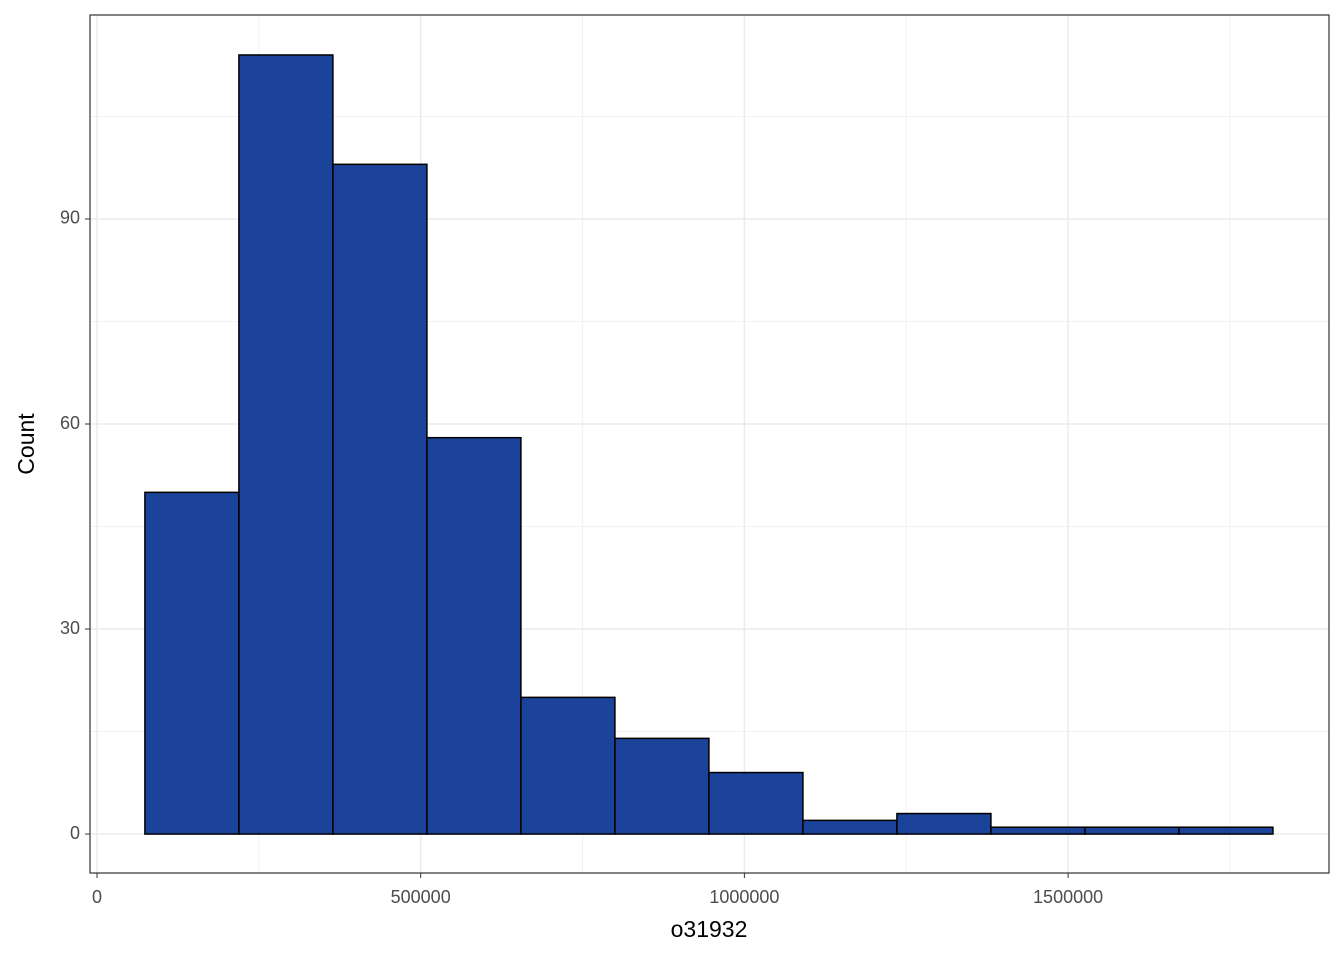 Image resolution: width=1344 pixels, height=965 pixels. I want to click on x-tick-label: 1000000, so click(744, 897).